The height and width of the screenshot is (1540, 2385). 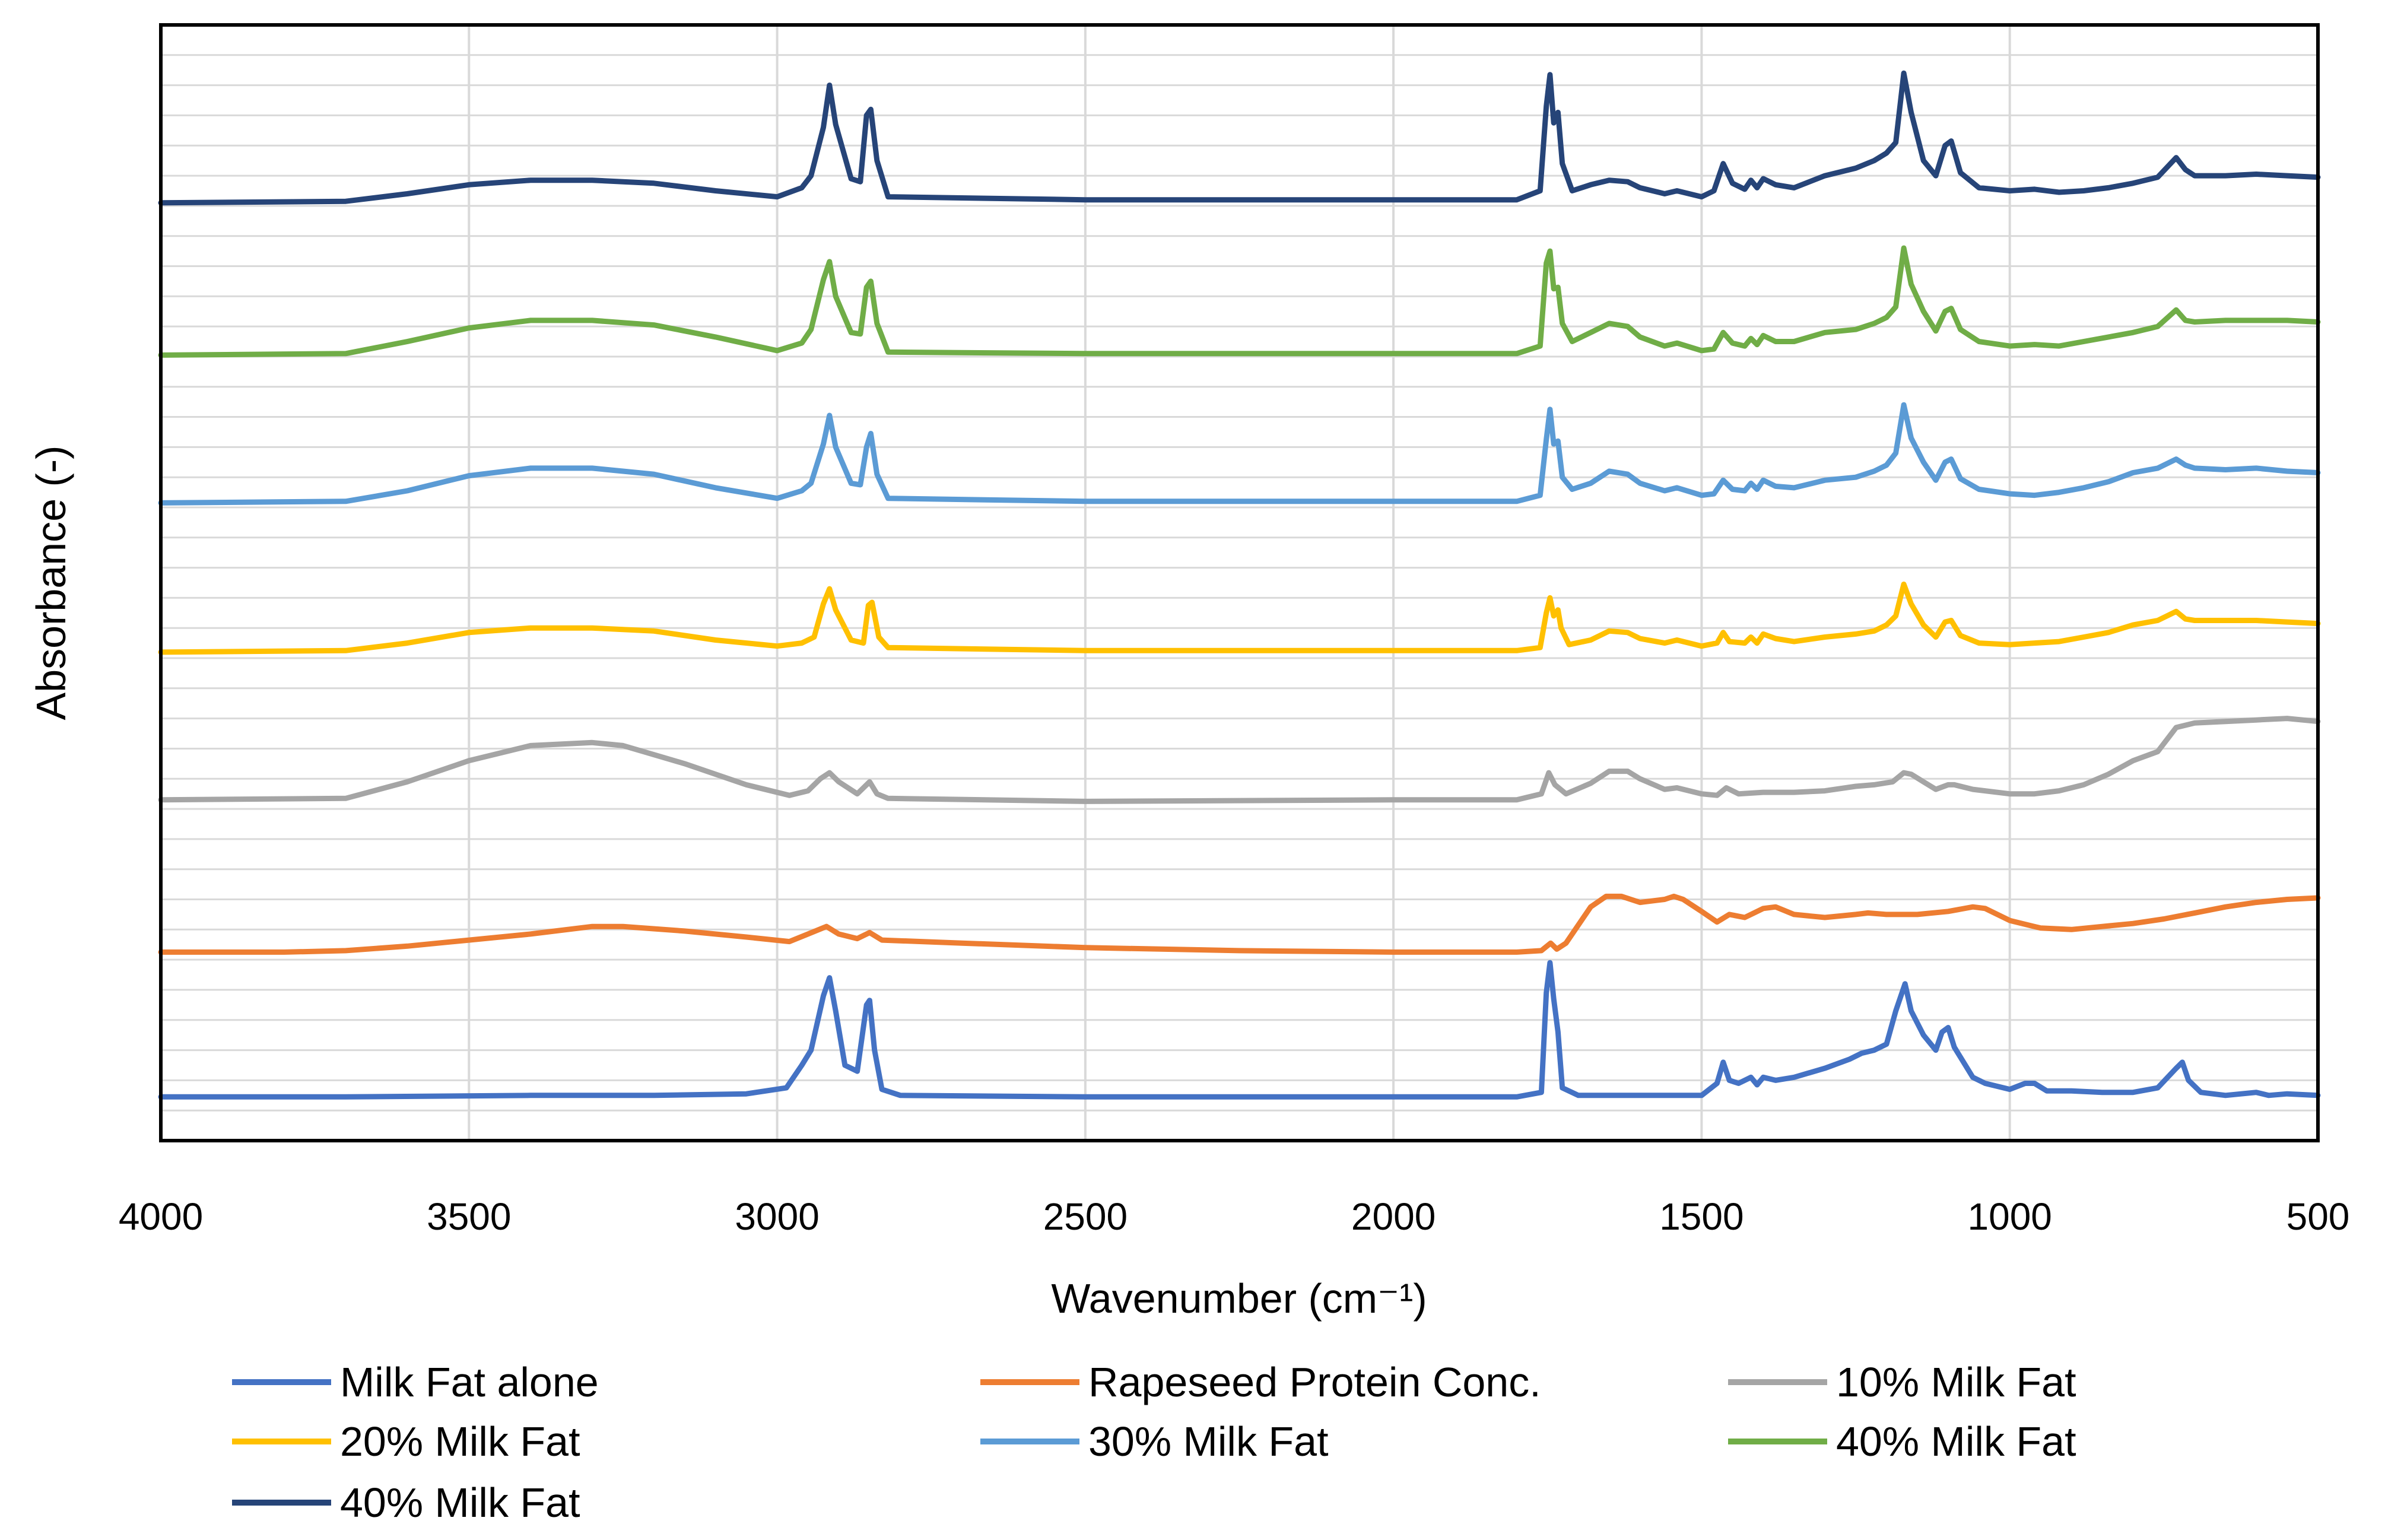 I want to click on x-tick-label: 2500, so click(x=1085, y=1216).